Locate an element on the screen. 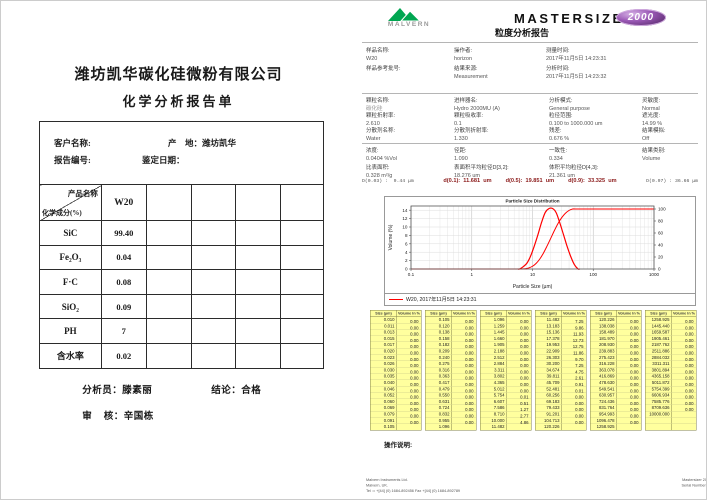  size-cell: 0.209 is located at coordinates (439, 351).